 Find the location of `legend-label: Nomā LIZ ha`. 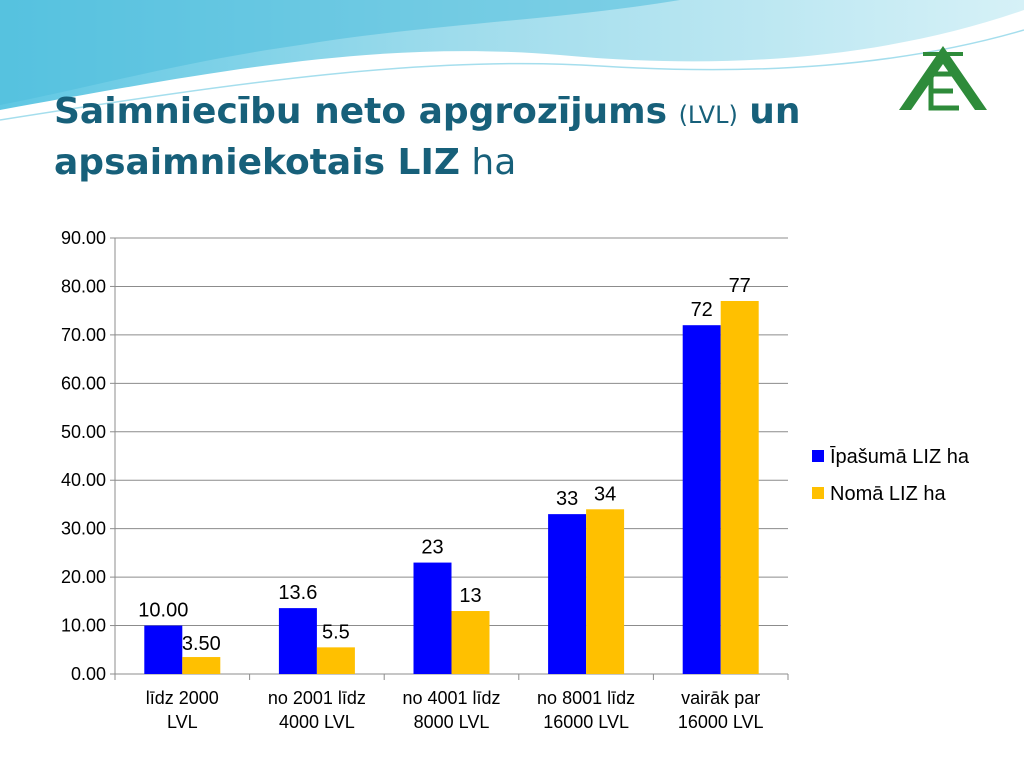

legend-label: Nomā LIZ ha is located at coordinates (888, 494).